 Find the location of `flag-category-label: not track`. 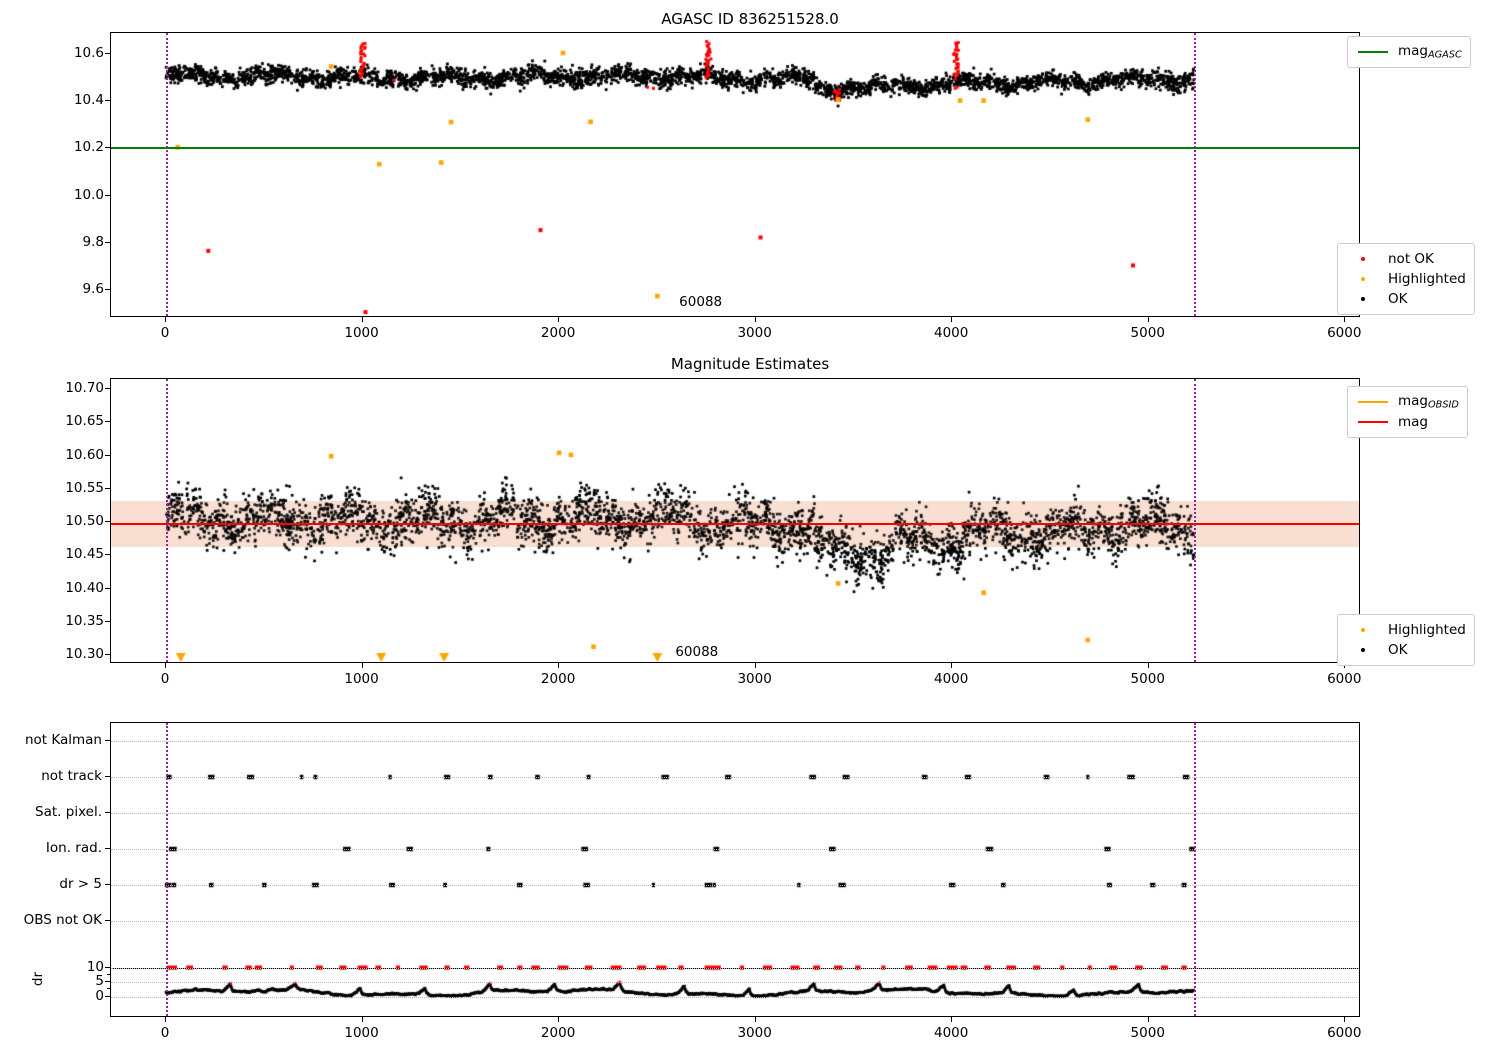

flag-category-label: not track is located at coordinates (71, 776).